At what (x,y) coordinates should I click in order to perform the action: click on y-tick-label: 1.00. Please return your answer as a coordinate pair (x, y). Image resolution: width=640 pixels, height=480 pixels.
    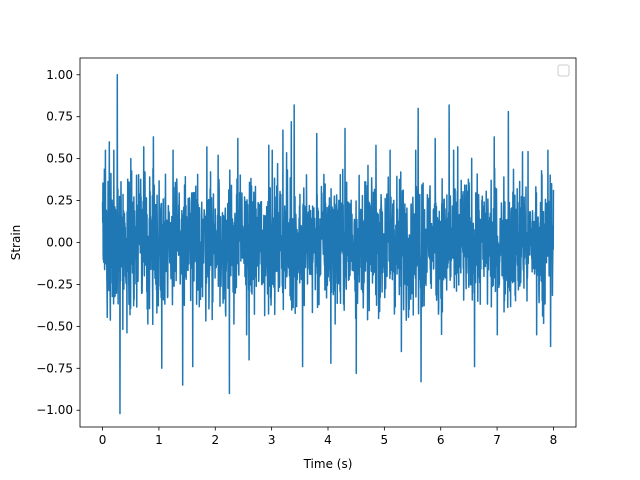
    Looking at the image, I should click on (59, 75).